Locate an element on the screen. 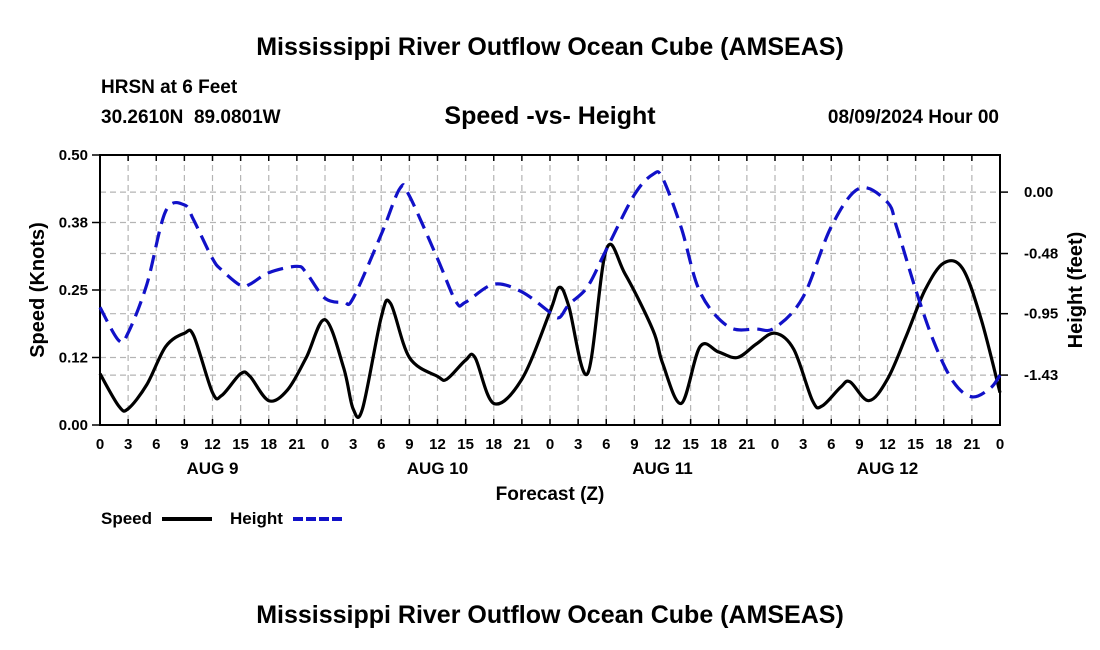  y-tick-label: 0.12 is located at coordinates (73, 358).